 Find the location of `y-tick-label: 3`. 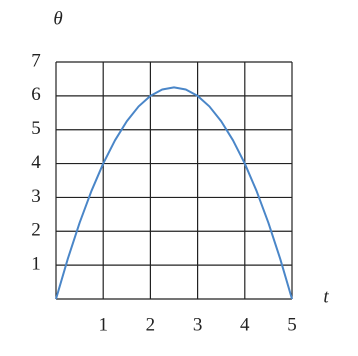

y-tick-label: 3 is located at coordinates (36, 196).